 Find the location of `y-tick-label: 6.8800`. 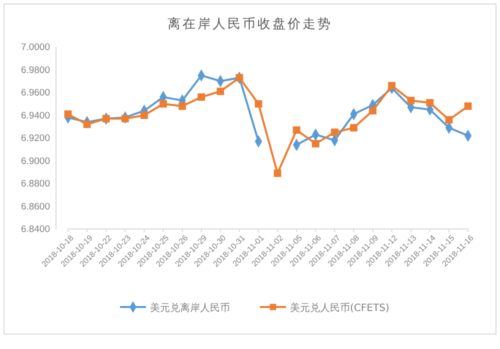

y-tick-label: 6.8800 is located at coordinates (35, 184).